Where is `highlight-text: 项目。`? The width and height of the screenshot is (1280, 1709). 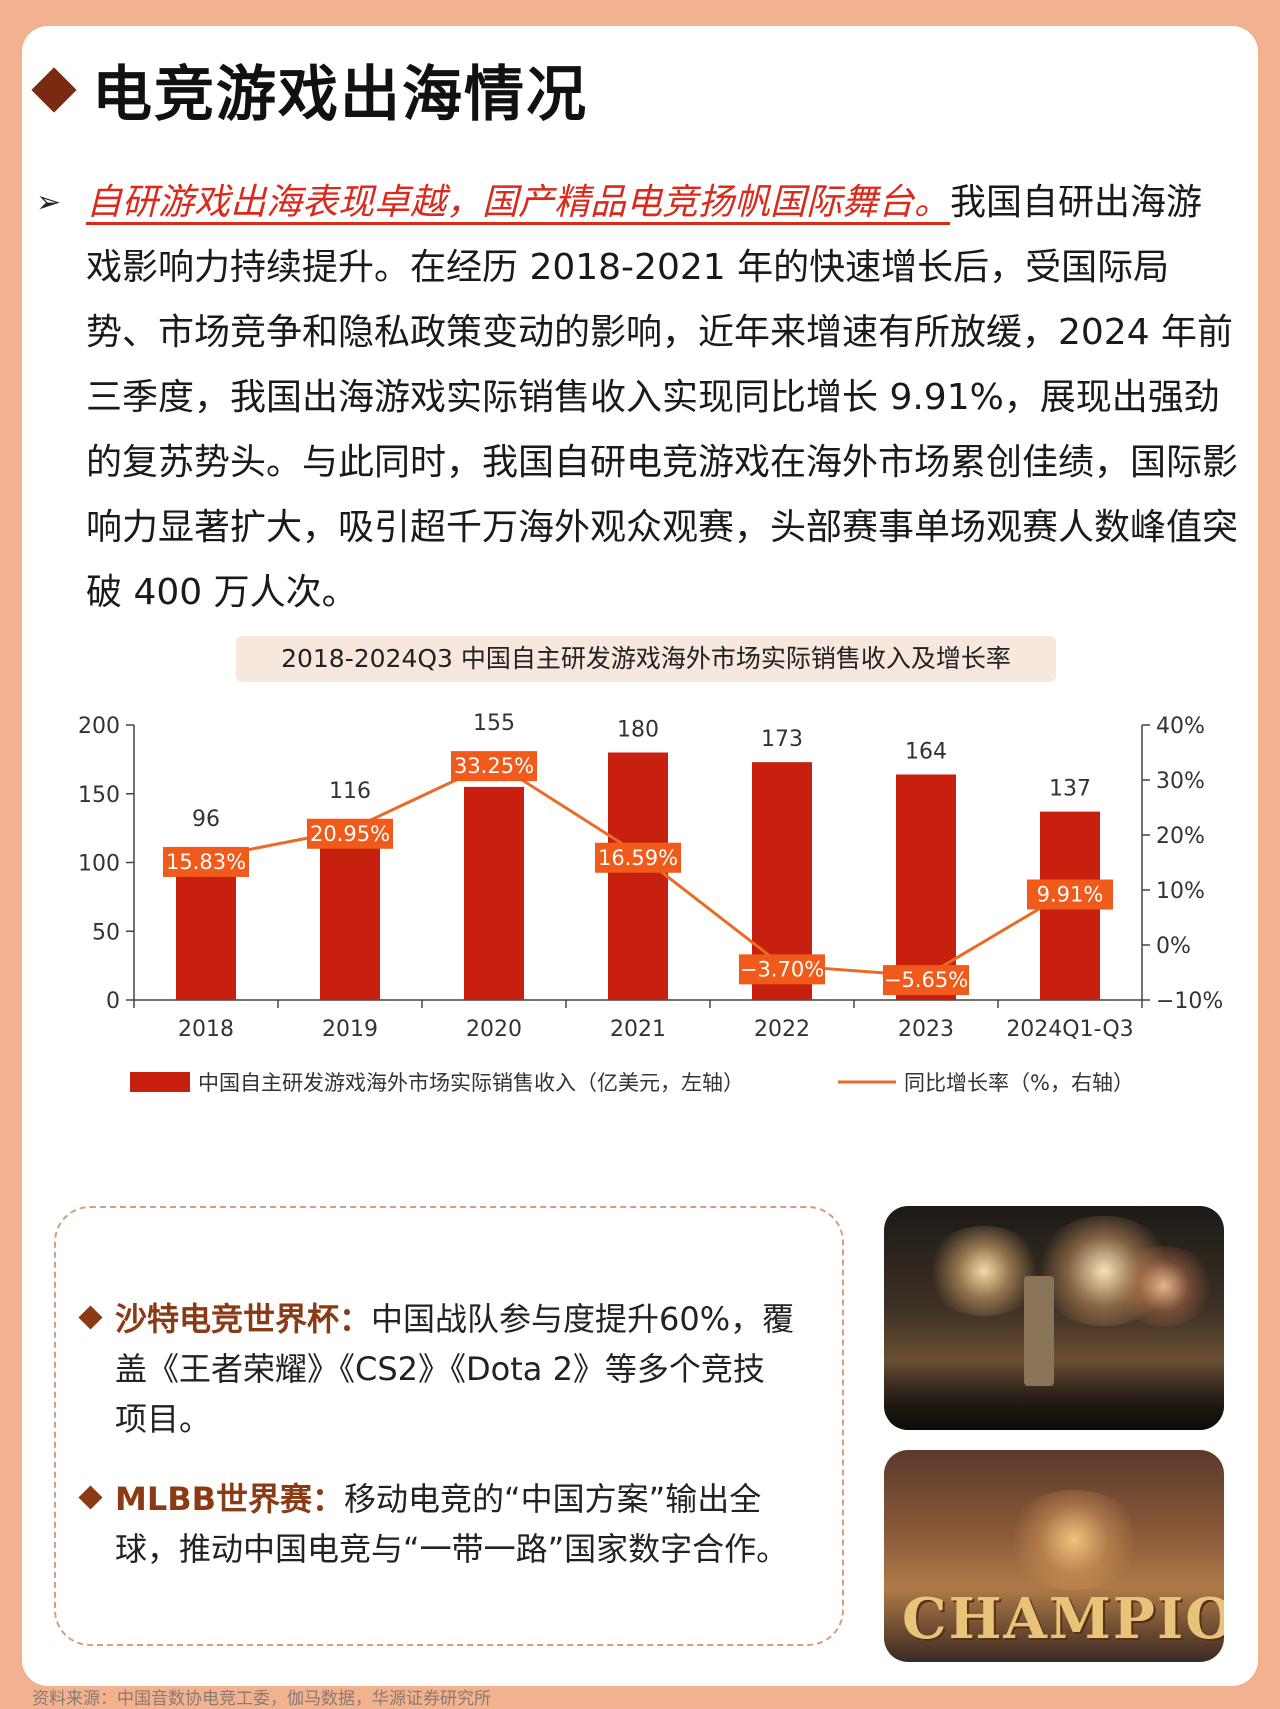 highlight-text: 项目。 is located at coordinates (163, 1419).